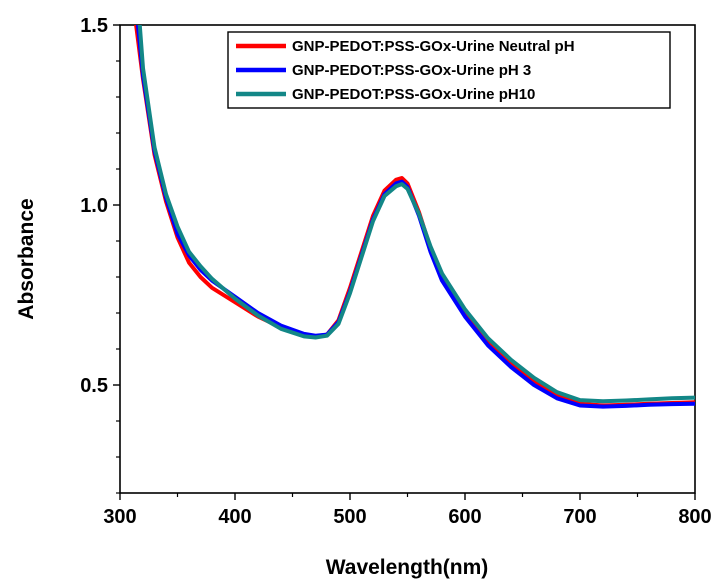  What do you see at coordinates (349, 517) in the screenshot?
I see `x-tick-label: 500` at bounding box center [349, 517].